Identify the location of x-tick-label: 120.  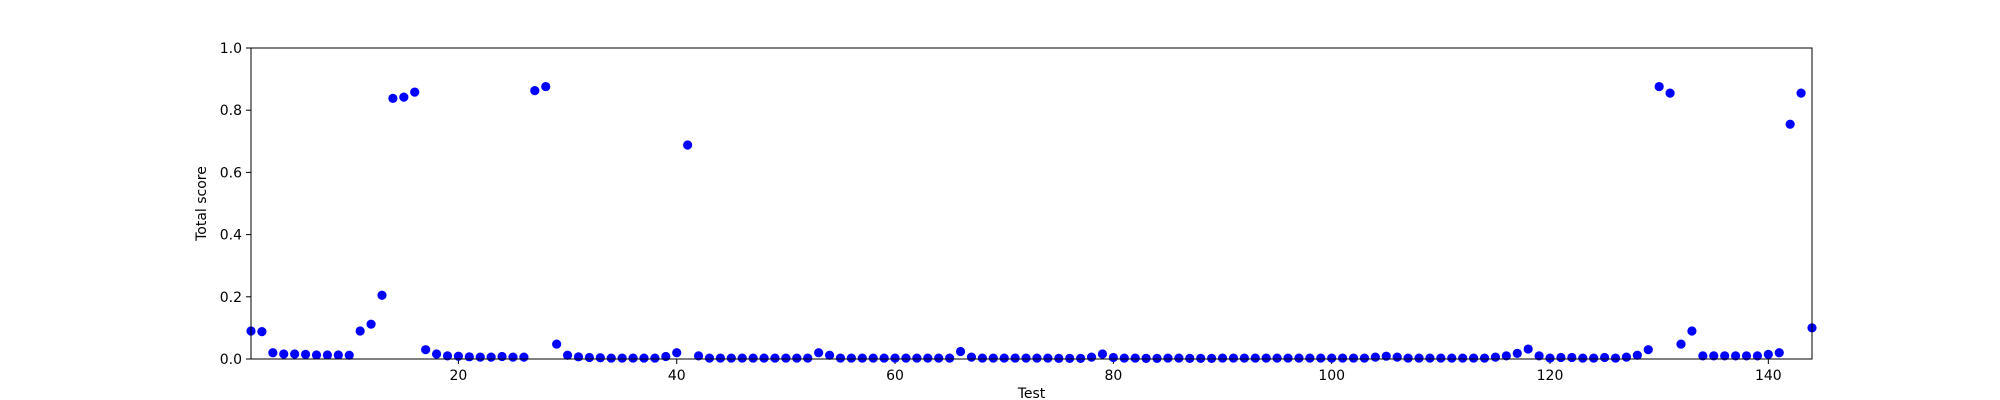
(1550, 376).